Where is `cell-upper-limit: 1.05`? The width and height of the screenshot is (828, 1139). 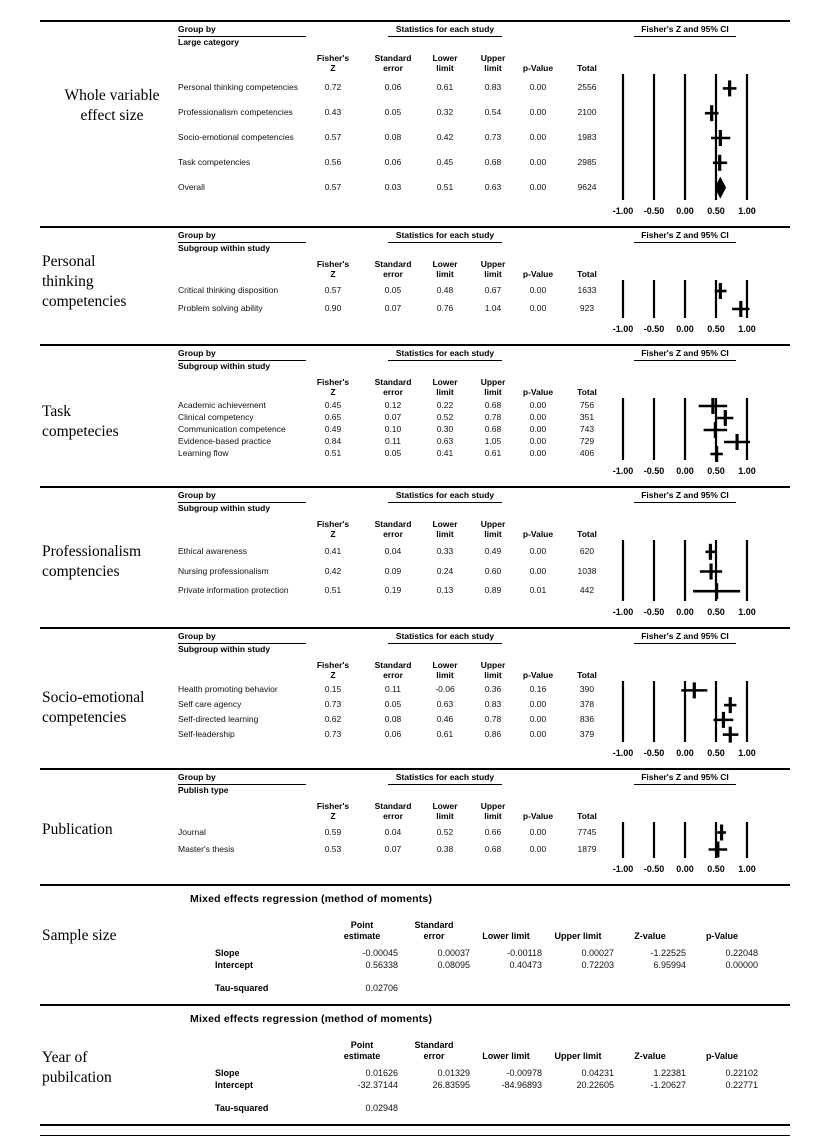 cell-upper-limit: 1.05 is located at coordinates (493, 441).